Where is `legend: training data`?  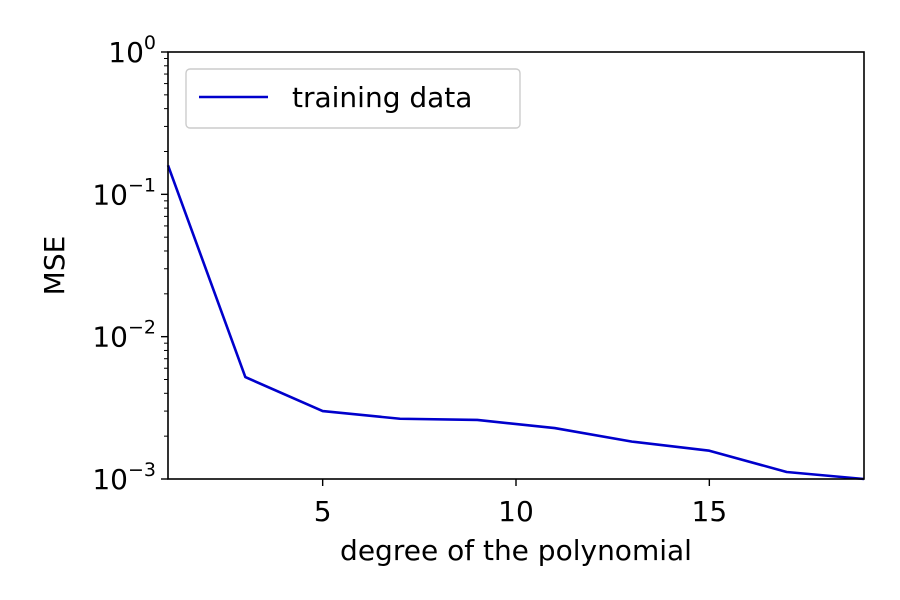 legend: training data is located at coordinates (353, 98).